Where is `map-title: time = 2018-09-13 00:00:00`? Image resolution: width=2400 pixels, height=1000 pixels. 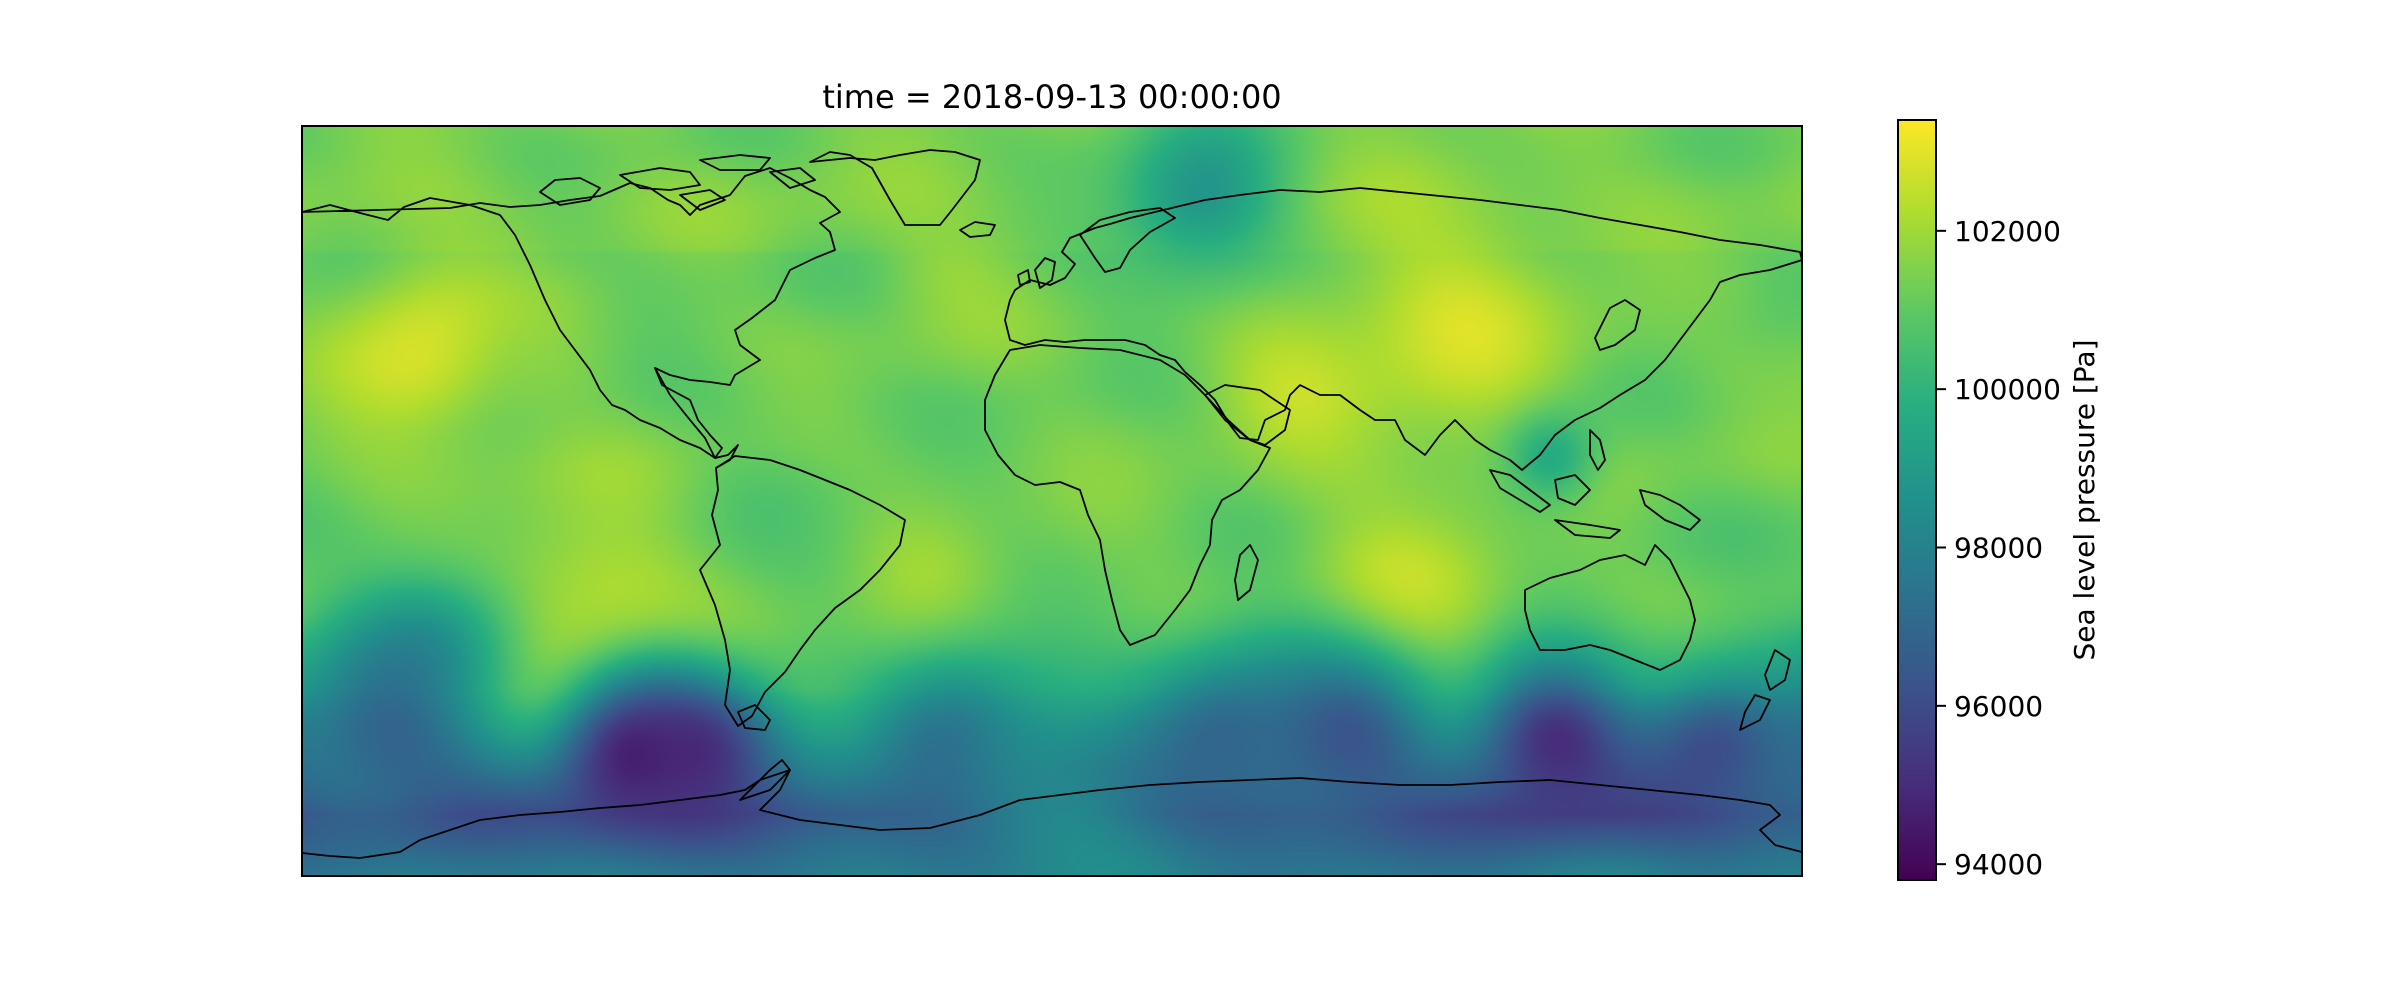 map-title: time = 2018-09-13 00:00:00 is located at coordinates (1051, 97).